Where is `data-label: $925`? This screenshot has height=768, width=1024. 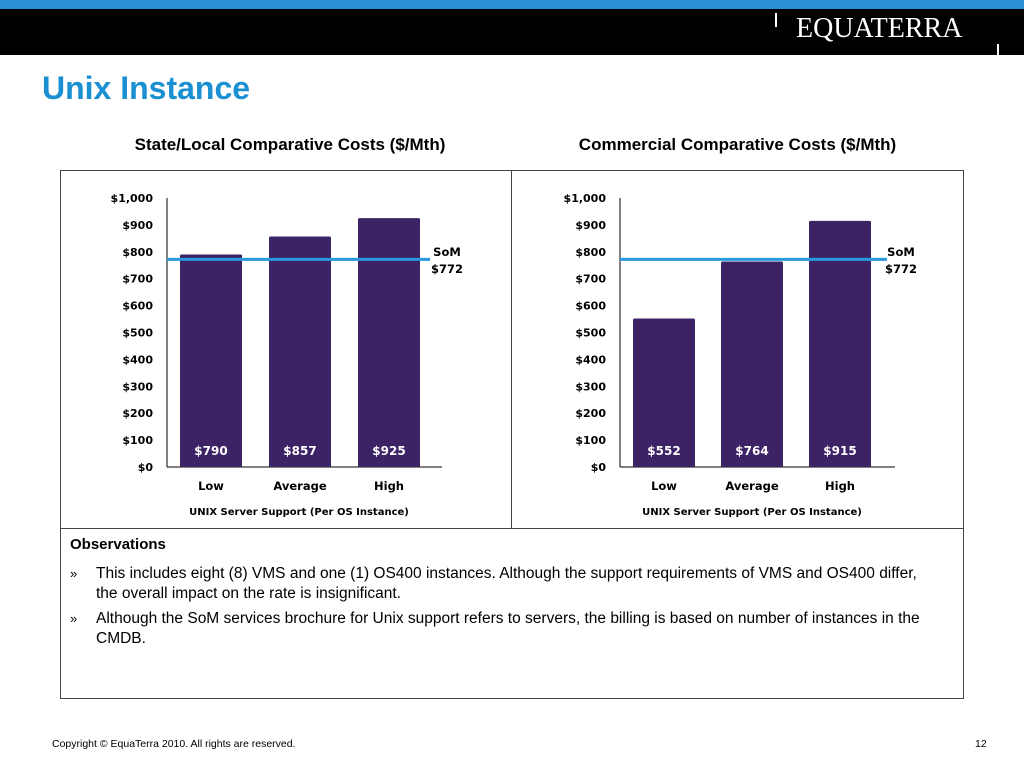 data-label: $925 is located at coordinates (388, 451).